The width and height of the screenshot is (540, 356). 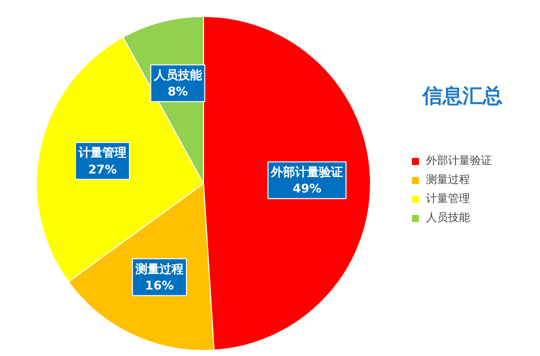 I want to click on legend-label: 测量过程, so click(x=448, y=179).